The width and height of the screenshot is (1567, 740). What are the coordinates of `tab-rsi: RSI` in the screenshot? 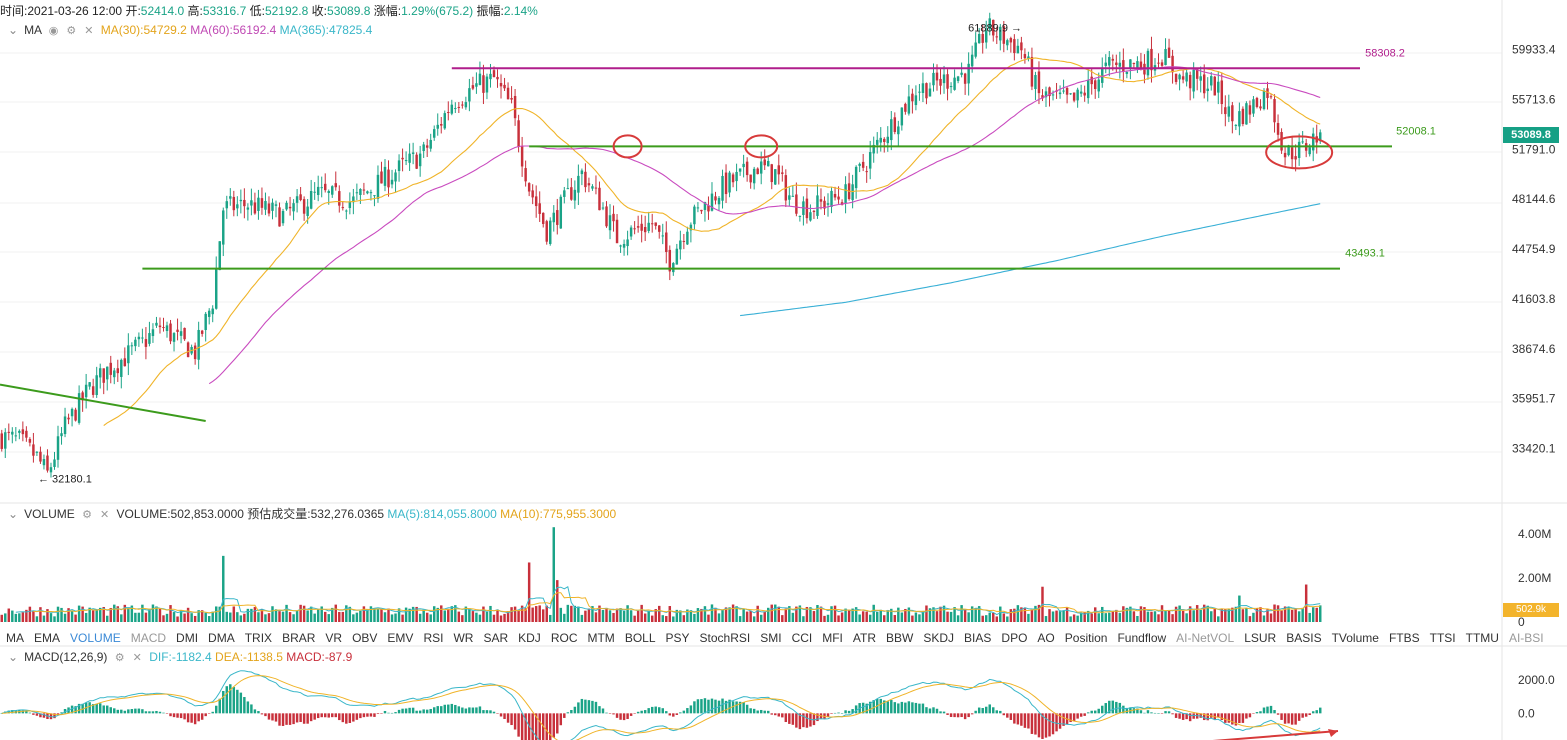 It's located at (433, 638).